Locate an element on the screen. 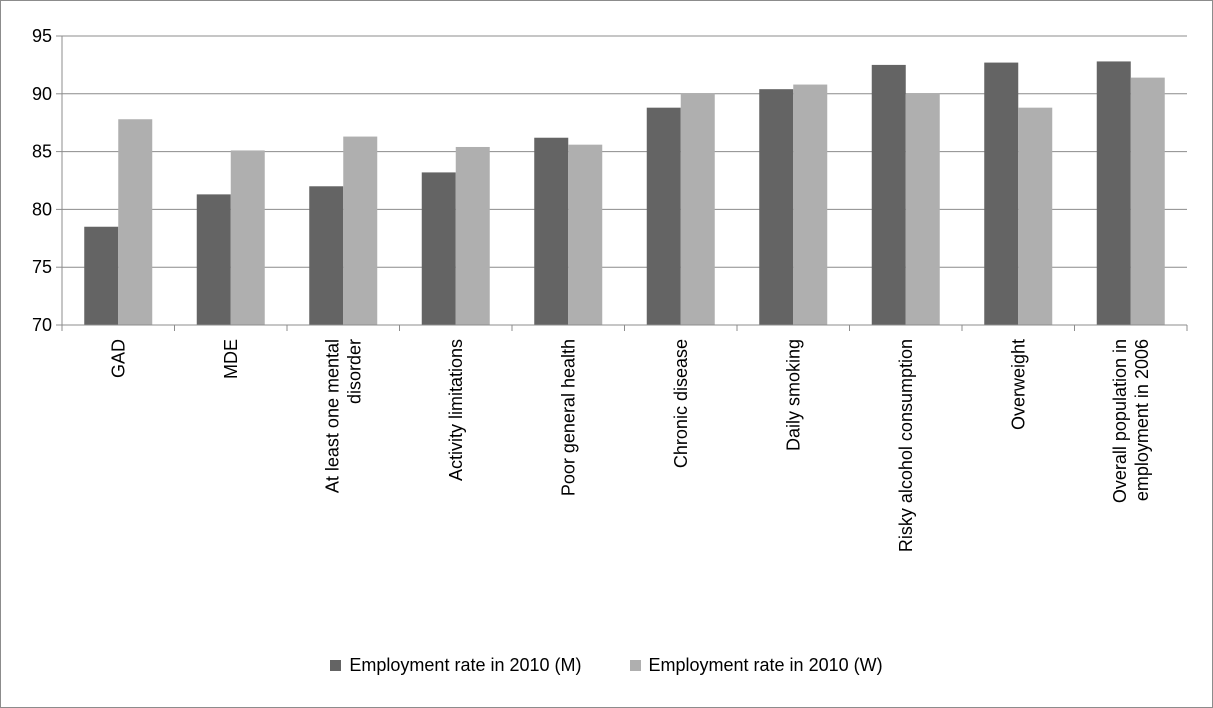  x-category-label: MDE is located at coordinates (231, 359).